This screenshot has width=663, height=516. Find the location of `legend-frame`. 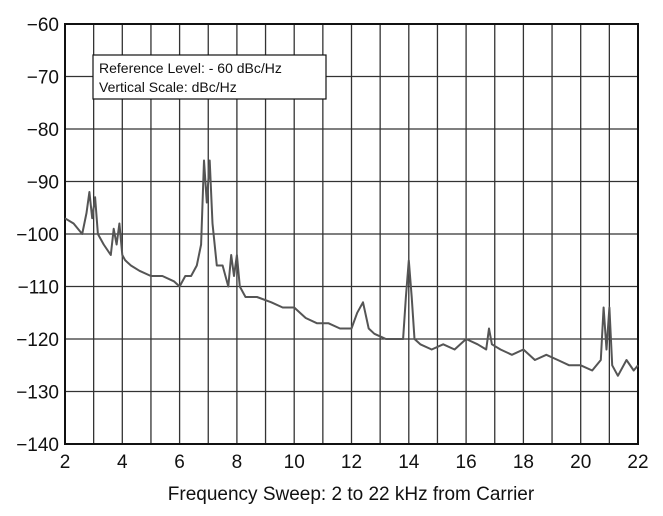

legend-frame is located at coordinates (209, 77).